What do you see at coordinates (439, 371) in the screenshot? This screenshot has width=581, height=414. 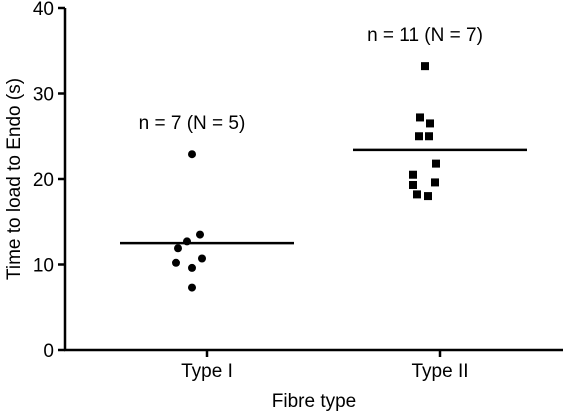 I see `x-tick-label: Type II` at bounding box center [439, 371].